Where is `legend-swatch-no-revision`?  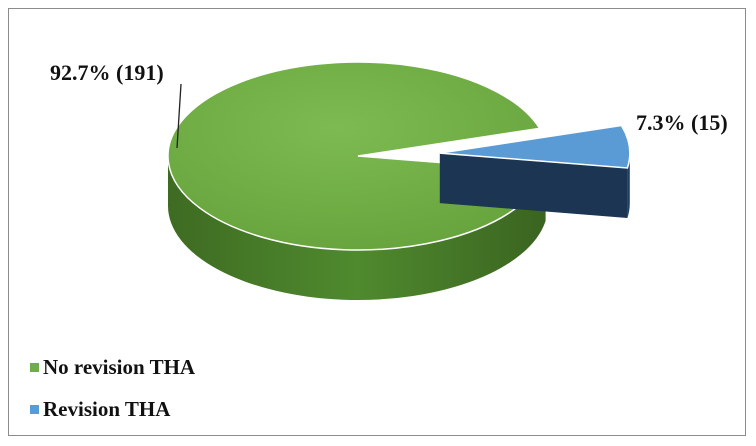
legend-swatch-no-revision is located at coordinates (34, 367).